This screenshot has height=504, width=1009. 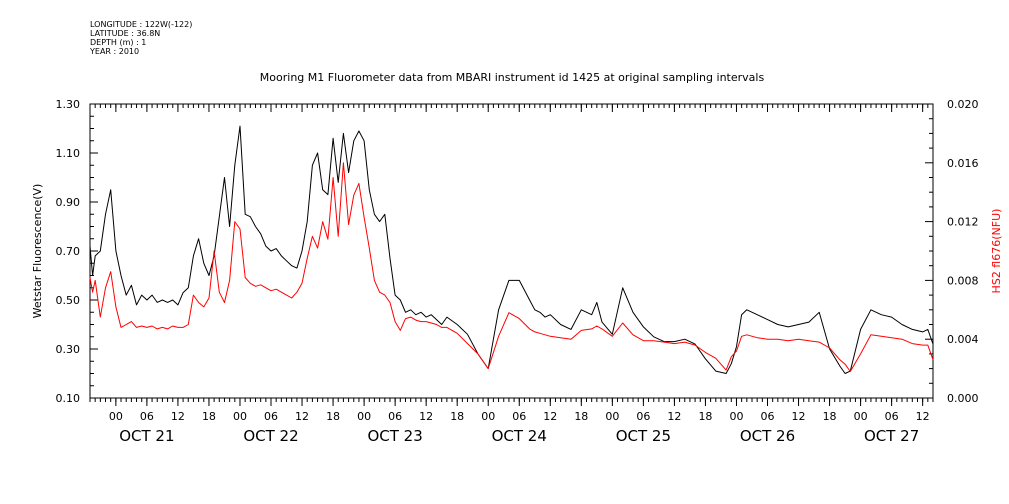 What do you see at coordinates (767, 436) in the screenshot?
I see `x-day-label: OCT 26` at bounding box center [767, 436].